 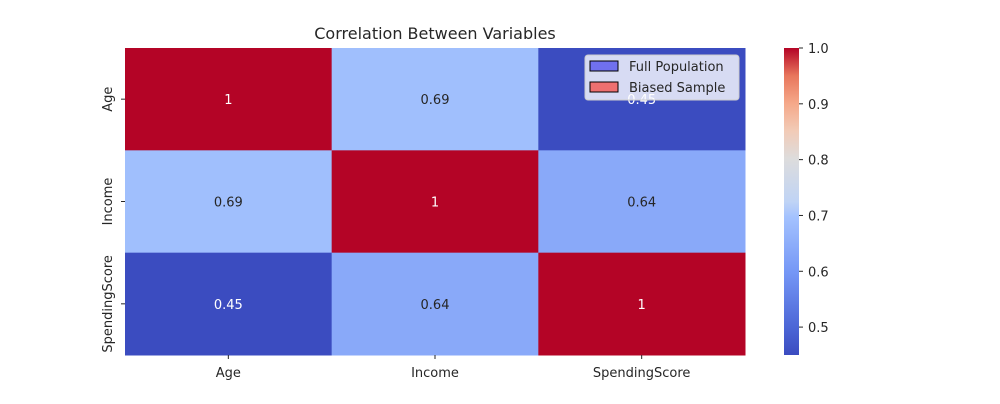 I want to click on heatmap-cell-spendingscore-income, so click(x=435, y=304).